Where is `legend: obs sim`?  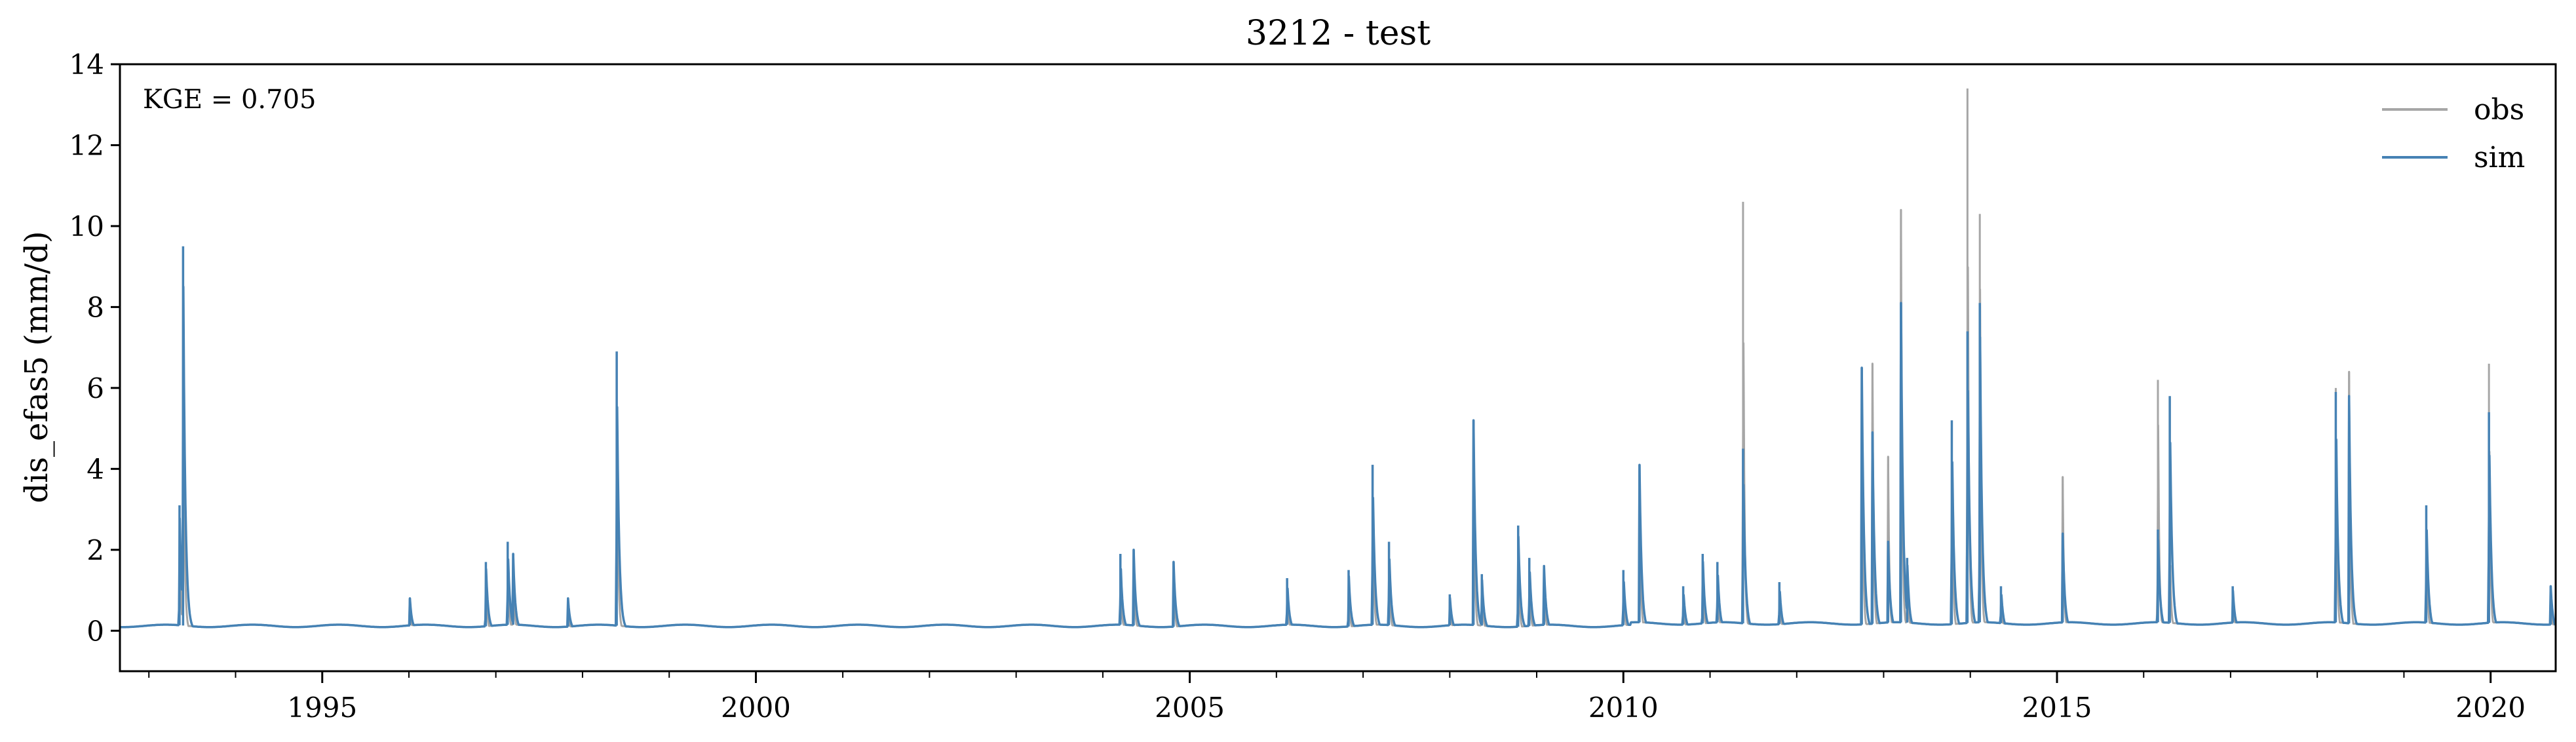 legend: obs sim is located at coordinates (2453, 133).